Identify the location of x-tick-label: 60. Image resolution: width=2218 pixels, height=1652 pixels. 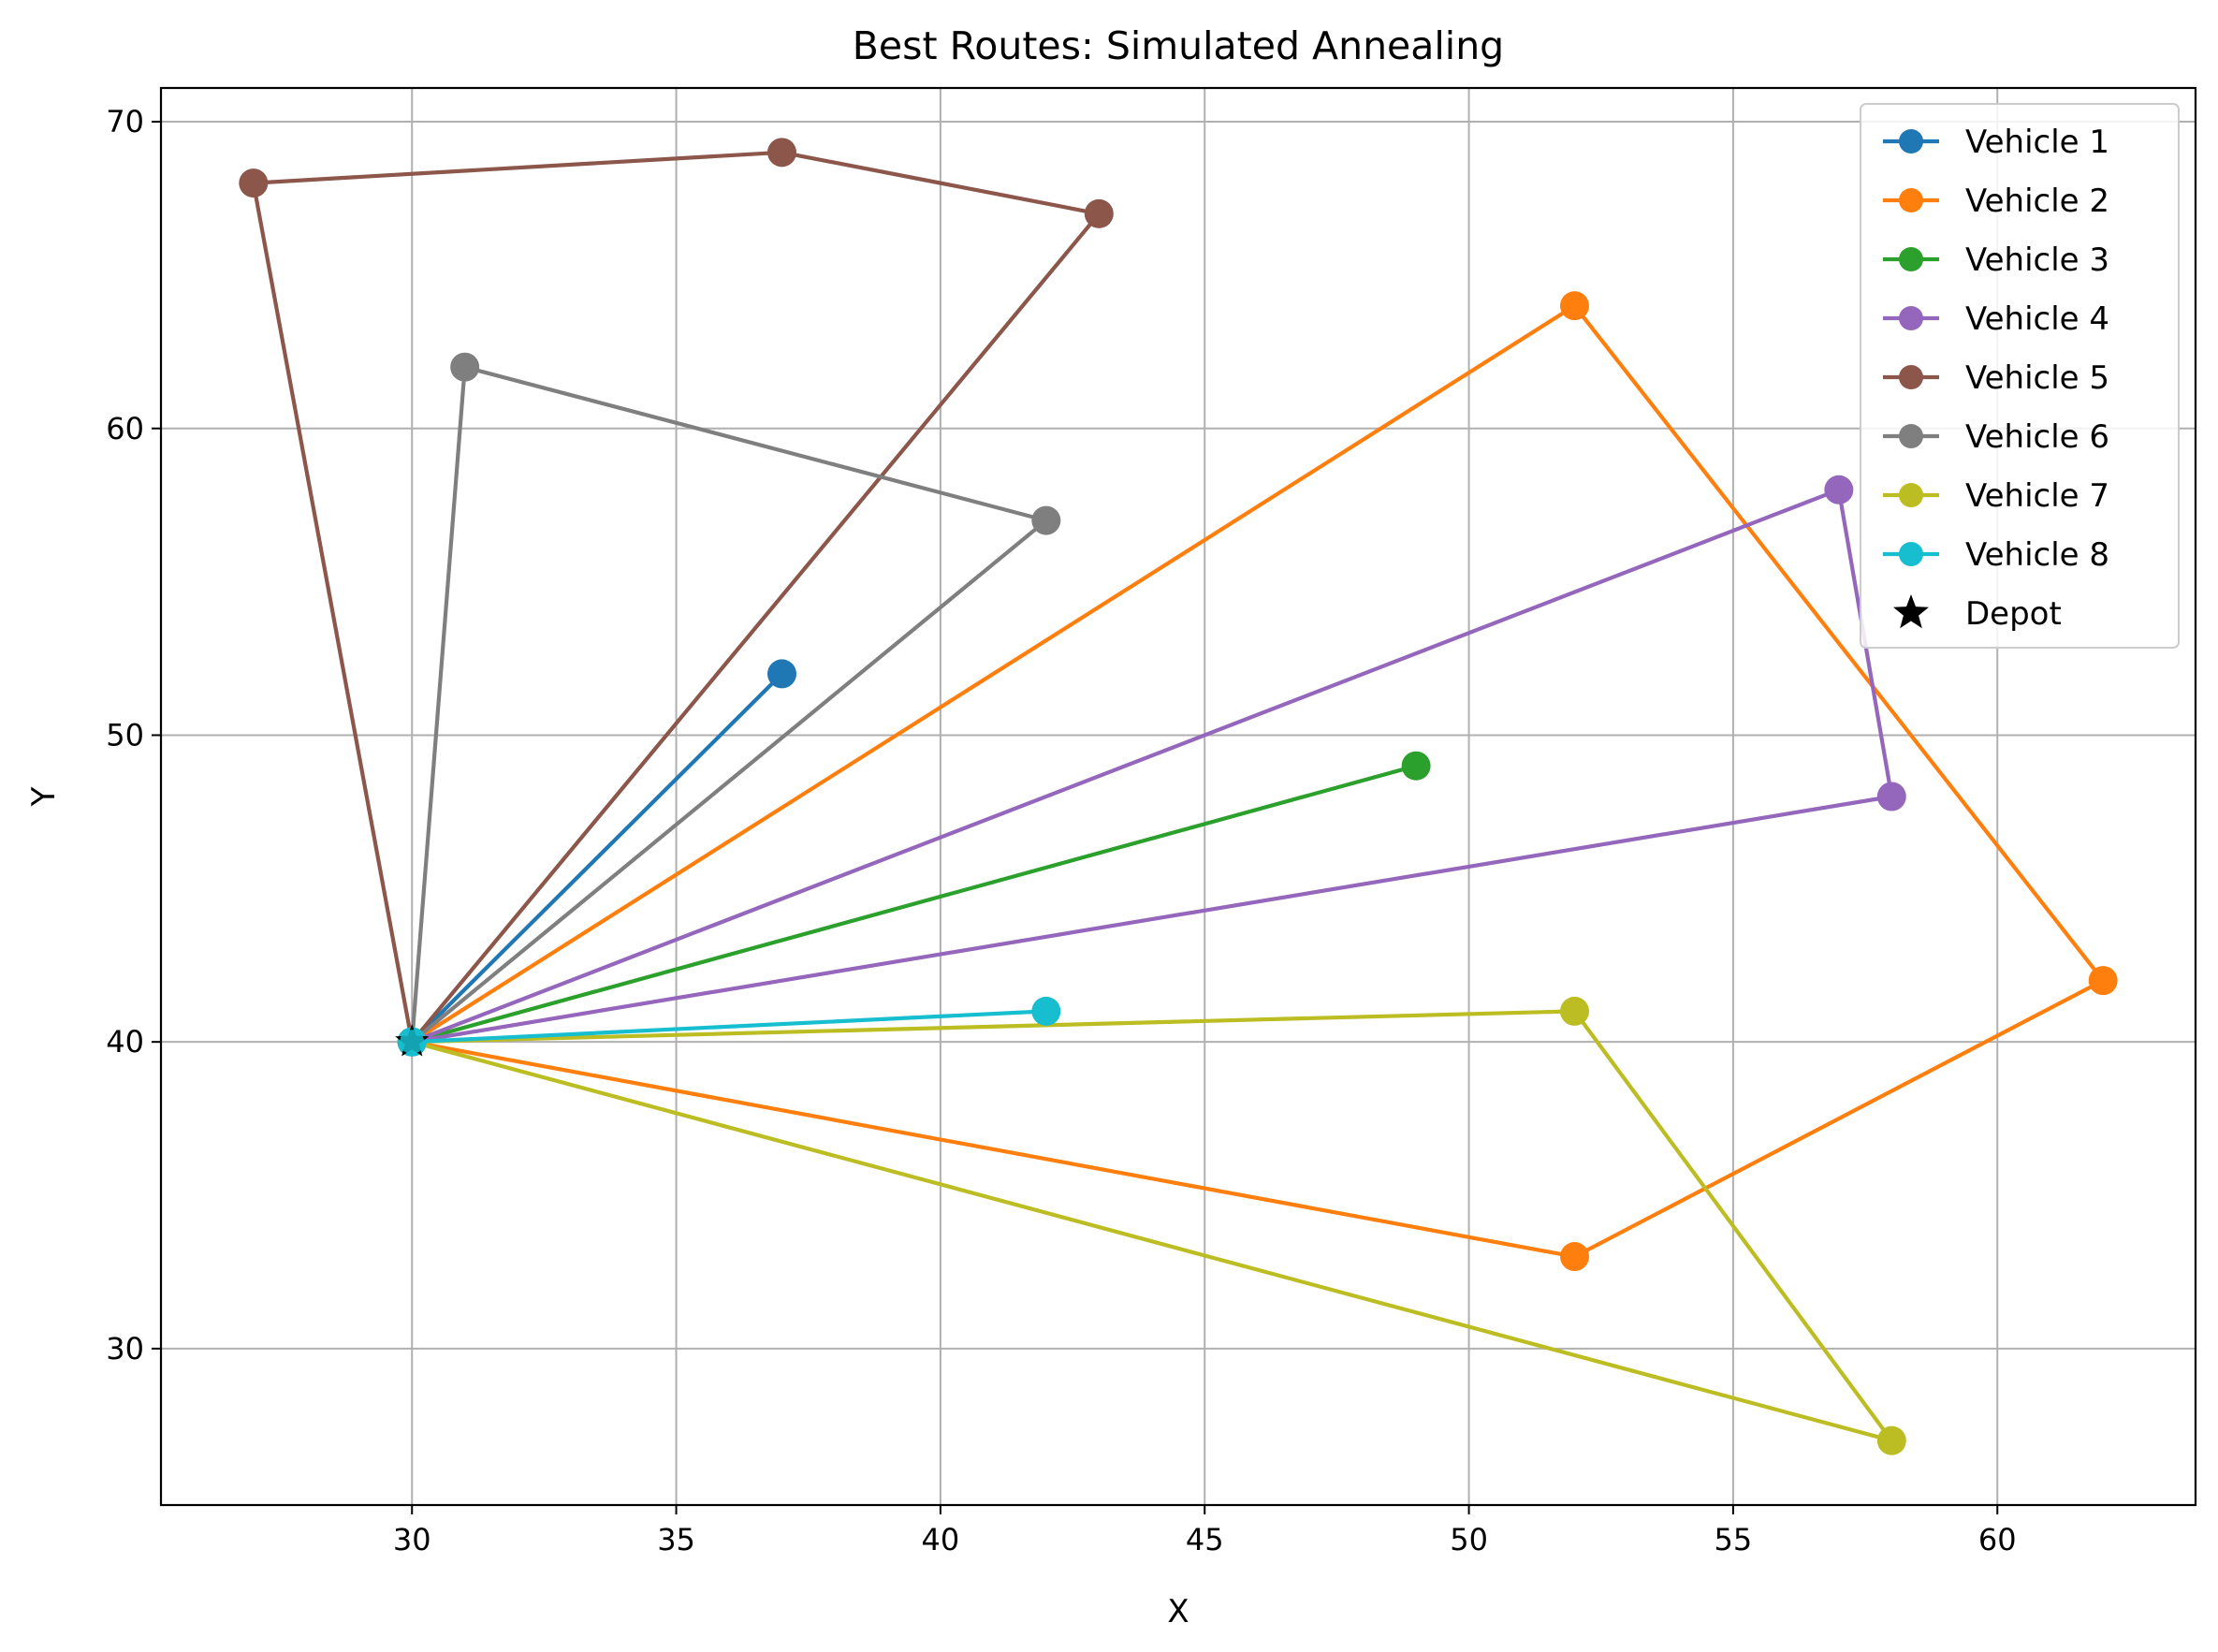
(1998, 1540).